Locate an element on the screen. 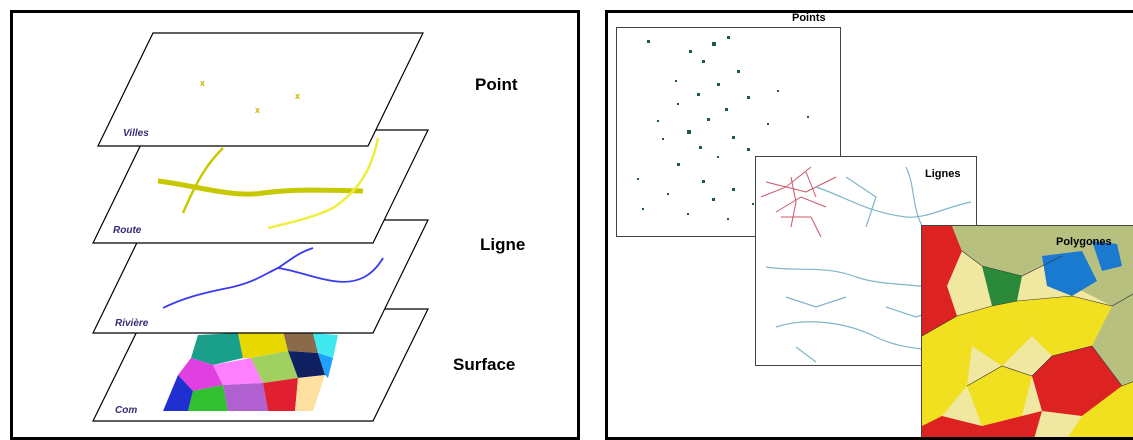 This screenshot has height=440, width=1133. road-minor is located at coordinates (202, 180).